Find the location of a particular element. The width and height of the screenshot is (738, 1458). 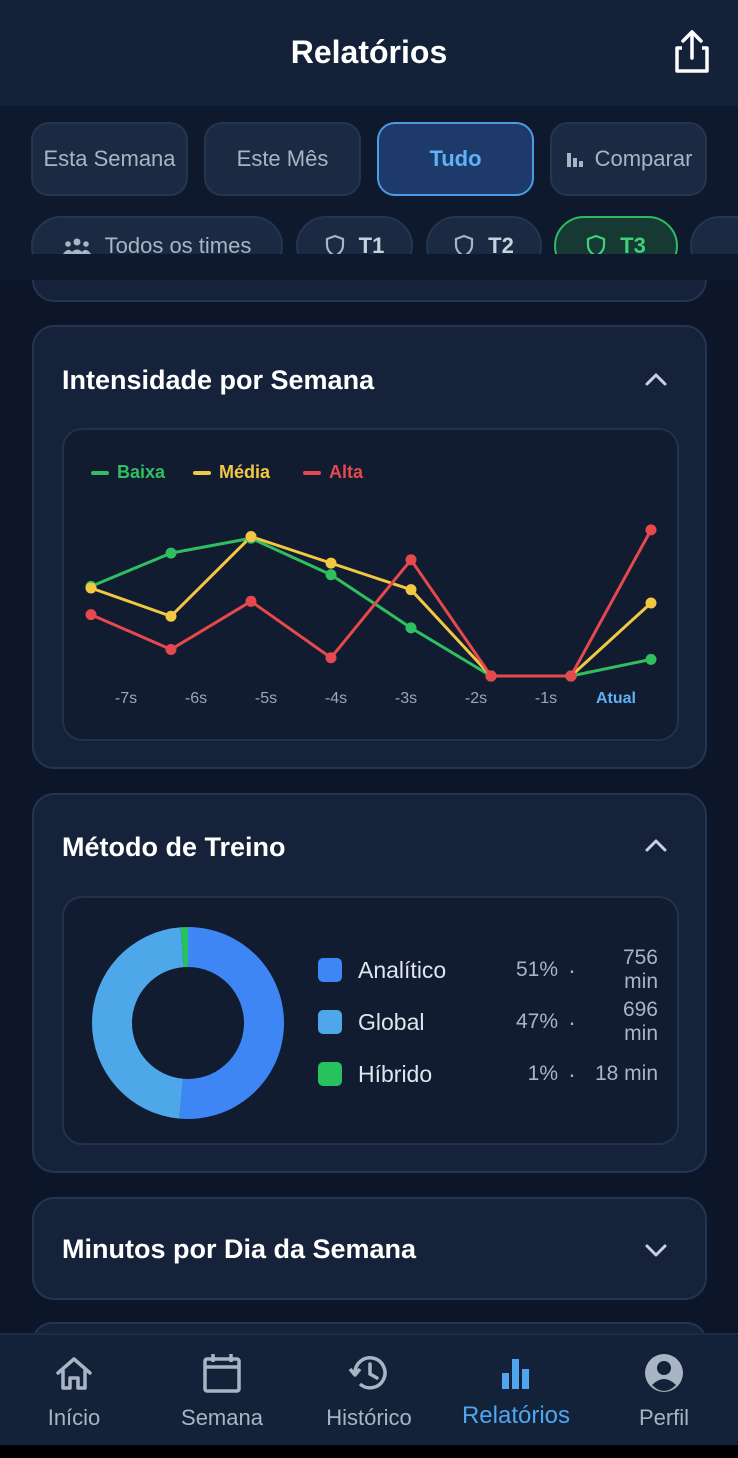

nav-relatorios: Relatórios is located at coordinates (516, 1391).